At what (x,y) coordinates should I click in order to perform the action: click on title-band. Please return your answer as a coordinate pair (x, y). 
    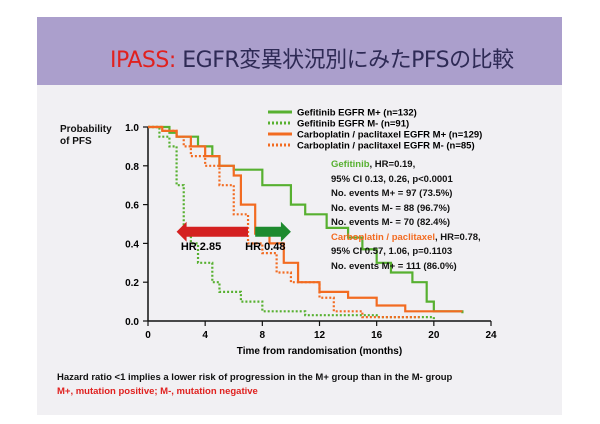
    Looking at the image, I should click on (299, 51).